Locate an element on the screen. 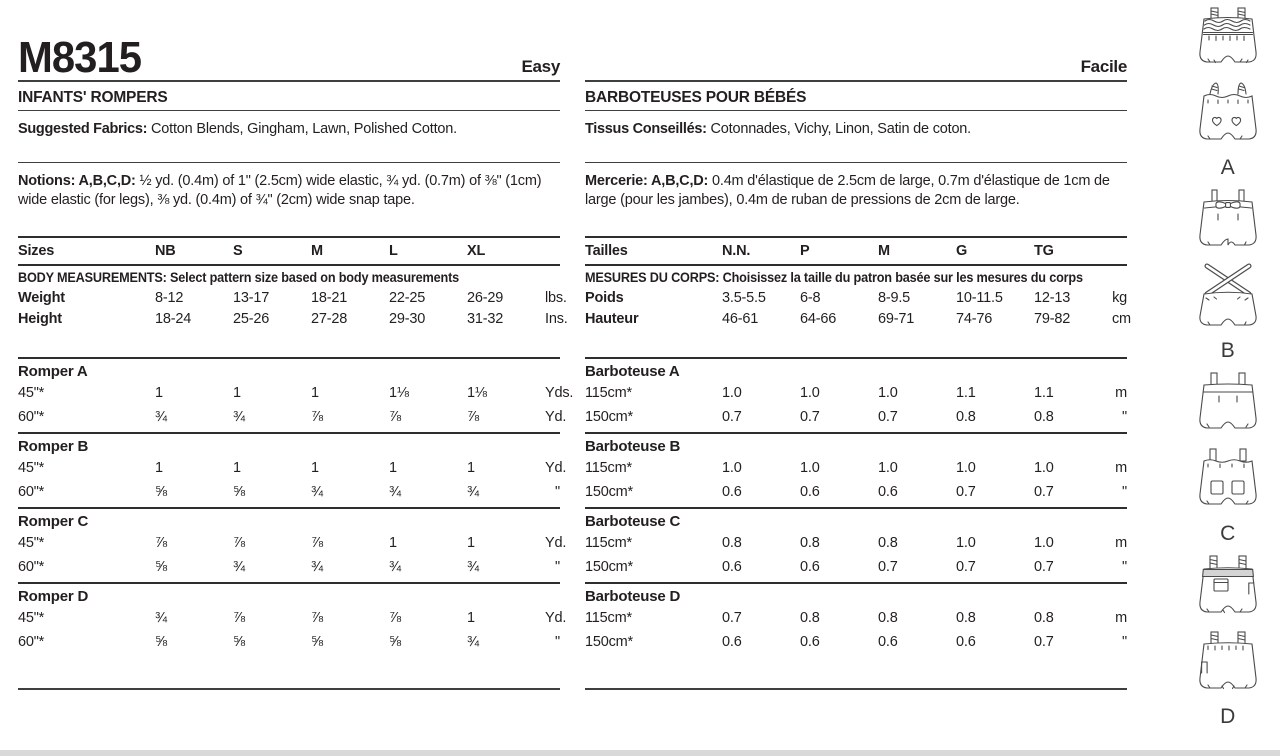 The height and width of the screenshot is (756, 1280). romper-b-back-illustration is located at coordinates (1228, 294).